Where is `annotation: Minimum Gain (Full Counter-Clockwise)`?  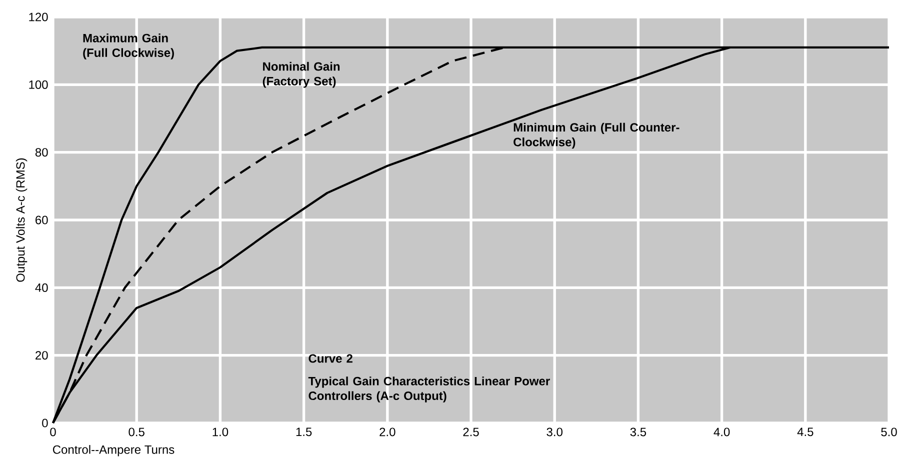 annotation: Minimum Gain (Full Counter-Clockwise) is located at coordinates (597, 135).